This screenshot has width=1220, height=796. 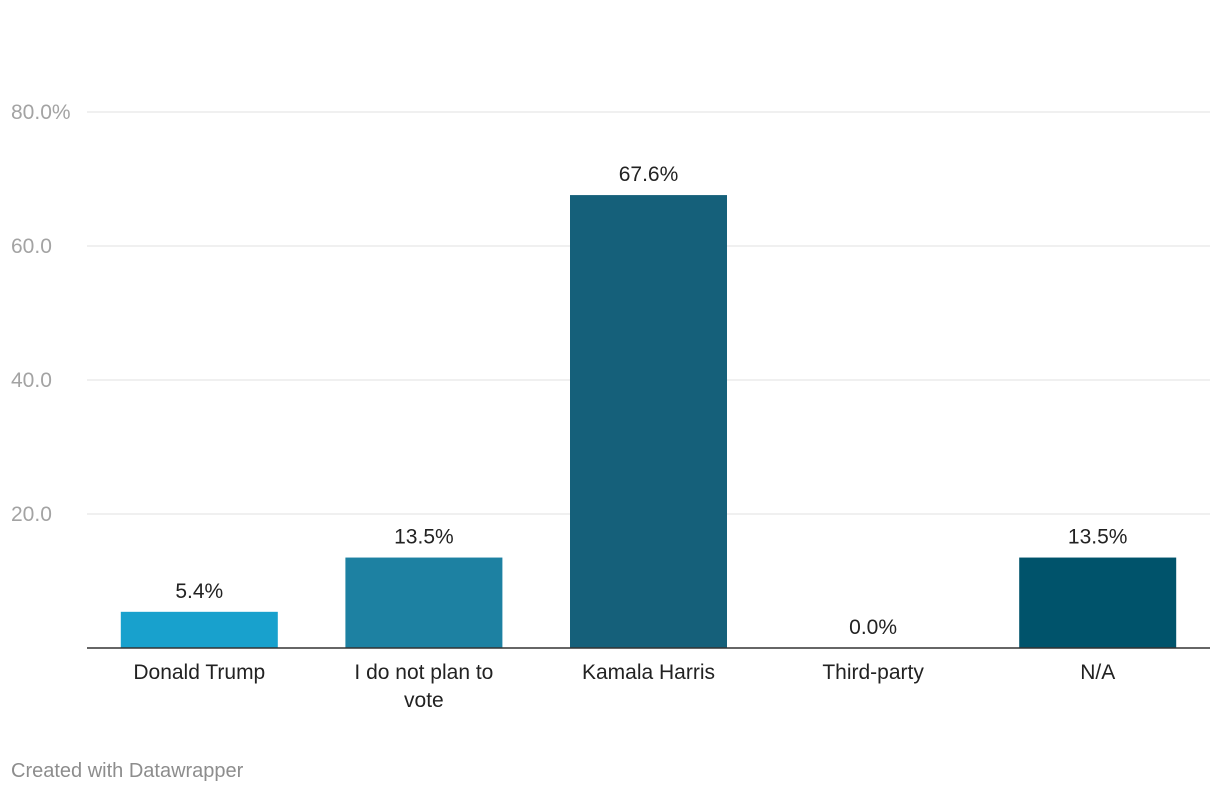 I want to click on x-tick-label: Third-party, so click(x=873, y=672).